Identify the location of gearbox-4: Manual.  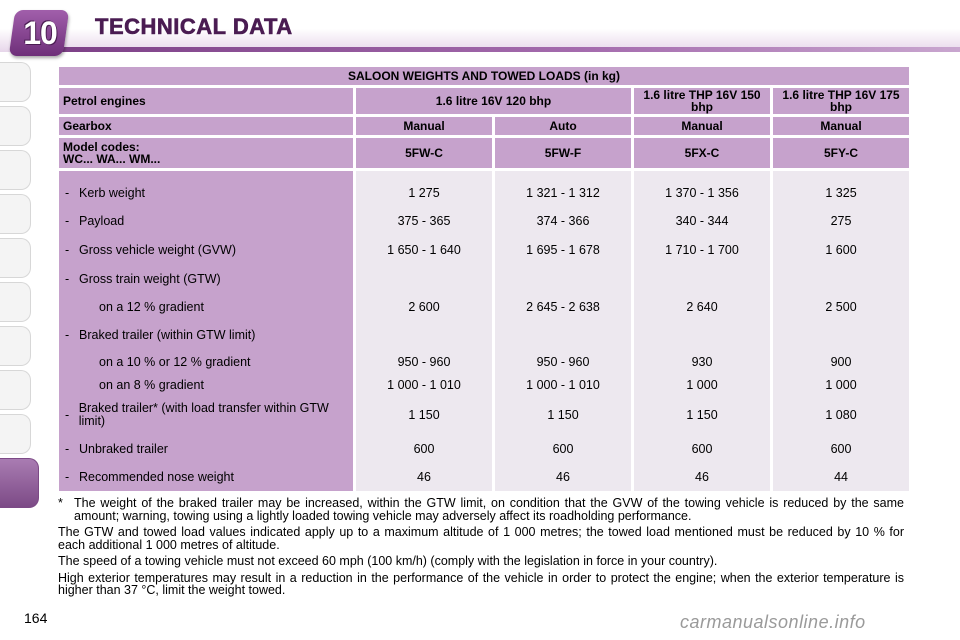
(841, 126).